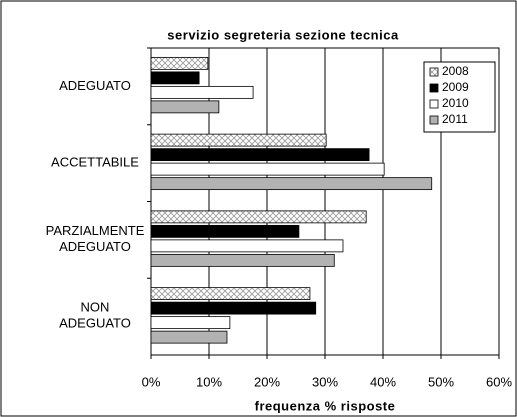  I want to click on y-tick-label: ACCETTABILE, so click(95, 162).